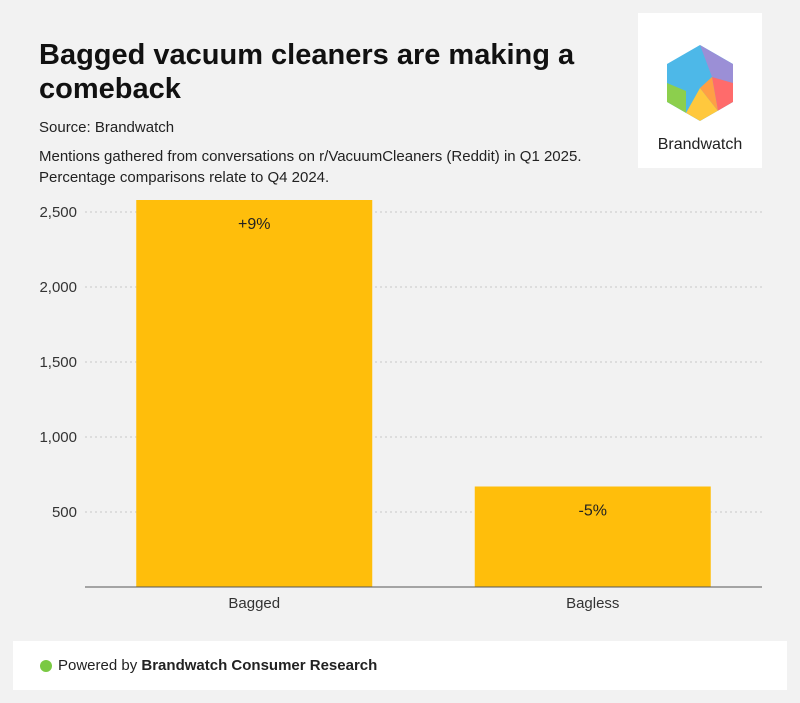 The width and height of the screenshot is (800, 703). What do you see at coordinates (400, 665) in the screenshot?
I see `footer-bar: Powered by Brandwatch Consumer Research` at bounding box center [400, 665].